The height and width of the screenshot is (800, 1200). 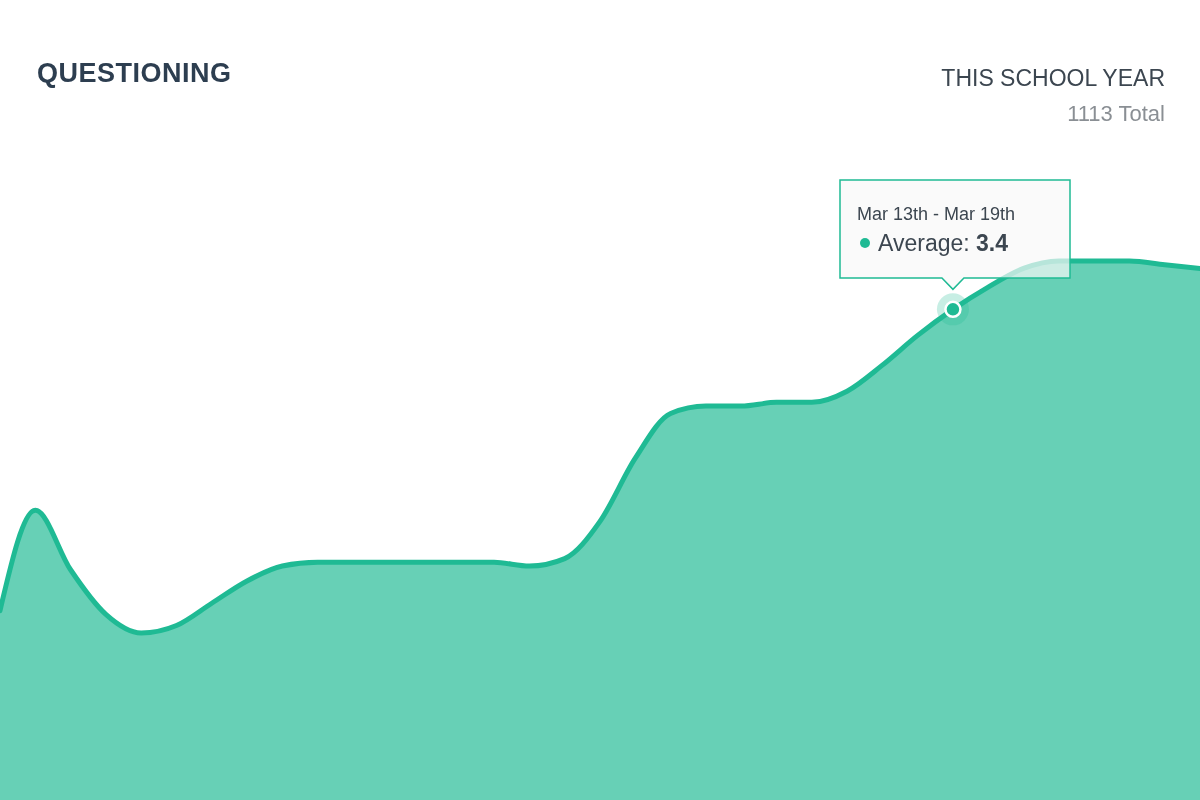 What do you see at coordinates (936, 214) in the screenshot?
I see `text: Mar 13th - Mar 19th` at bounding box center [936, 214].